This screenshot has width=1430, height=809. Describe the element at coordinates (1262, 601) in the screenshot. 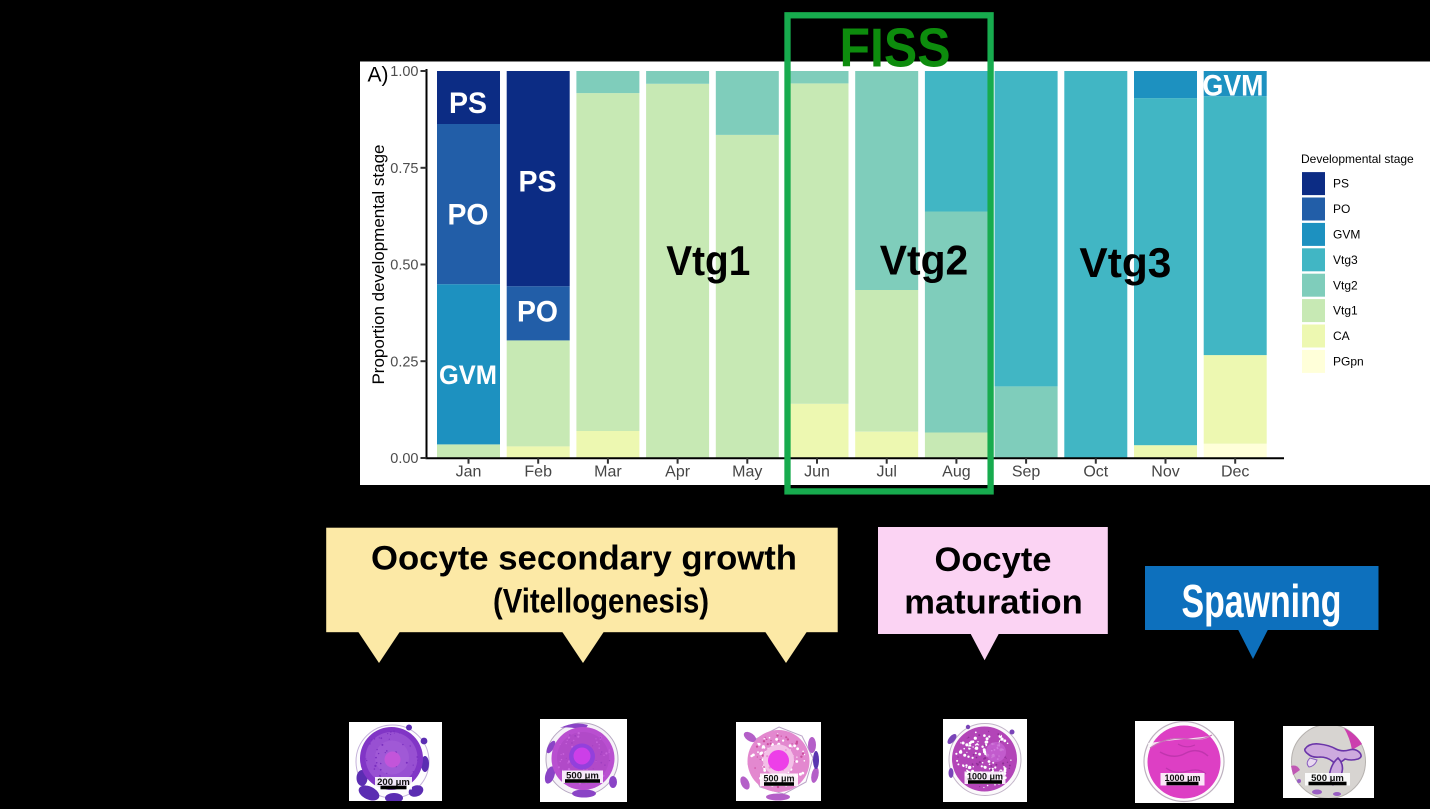

I see `svg-text: Spawning` at that location.